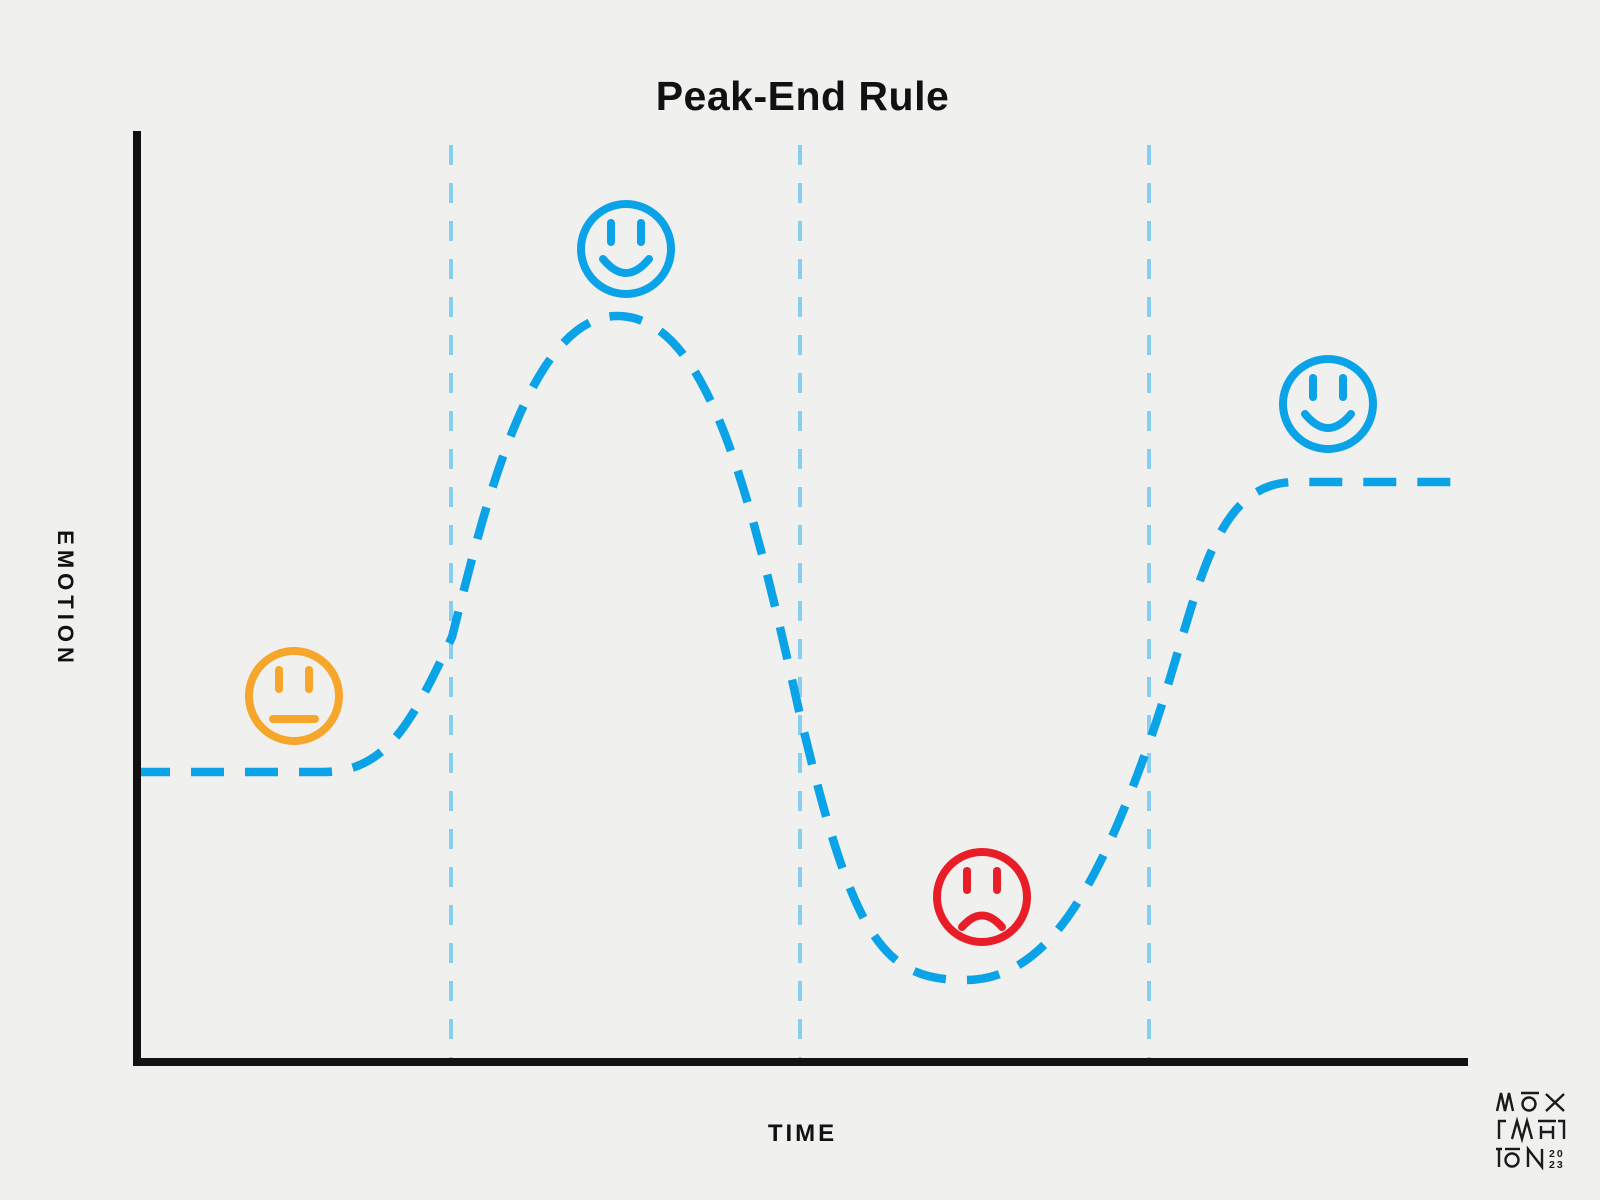  Describe the element at coordinates (1501, 1129) in the screenshot. I see `logo-glyph-bracket-left` at that location.